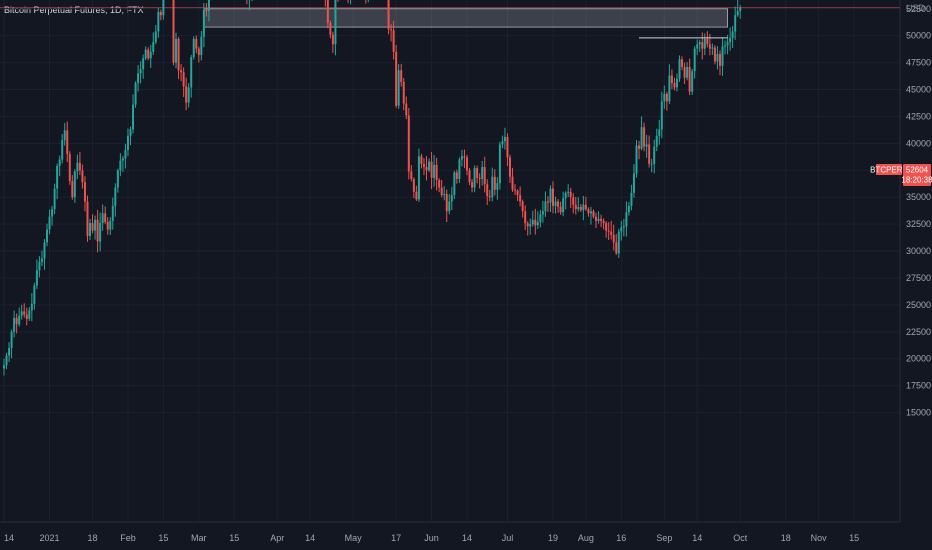 The width and height of the screenshot is (932, 550). What do you see at coordinates (918, 224) in the screenshot?
I see `price-tick-label: 32500` at bounding box center [918, 224].